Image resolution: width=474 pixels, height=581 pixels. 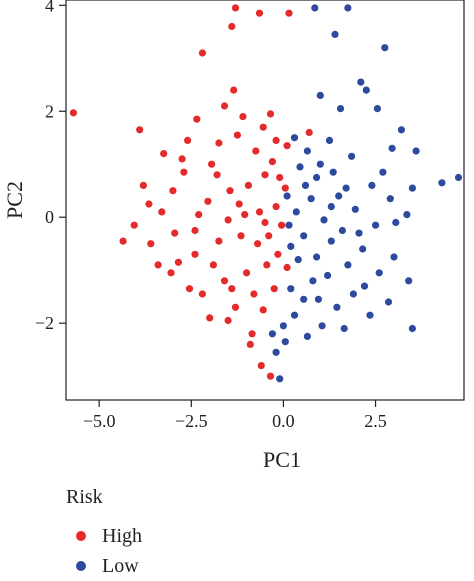 What do you see at coordinates (49, 111) in the screenshot?
I see `y-tick-label: 2` at bounding box center [49, 111].